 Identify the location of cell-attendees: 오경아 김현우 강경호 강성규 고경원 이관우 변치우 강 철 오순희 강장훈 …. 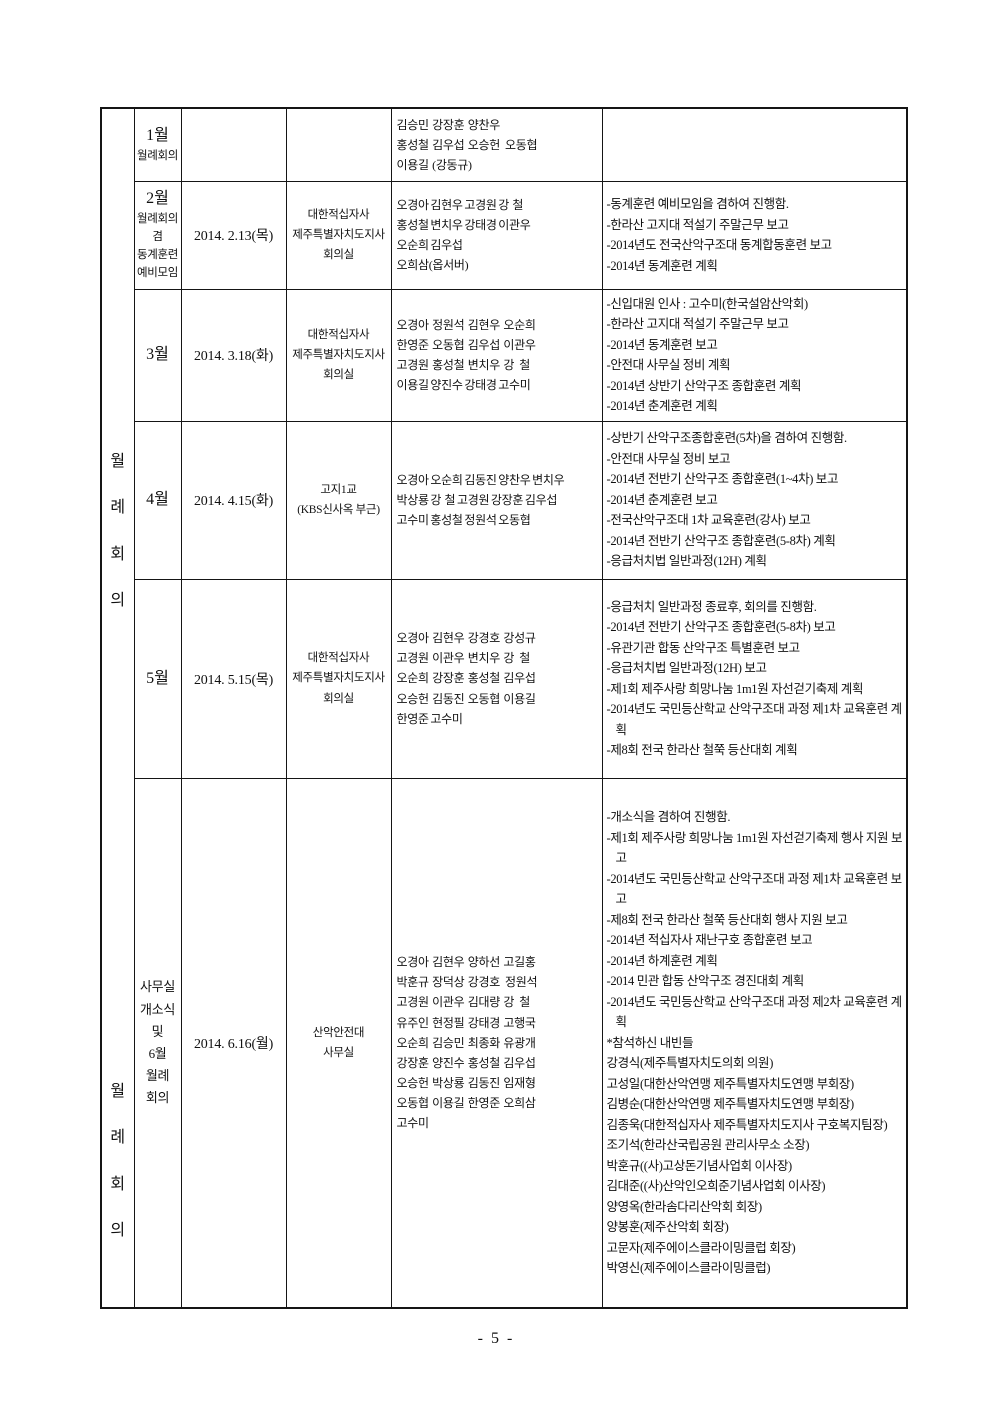
(496, 678).